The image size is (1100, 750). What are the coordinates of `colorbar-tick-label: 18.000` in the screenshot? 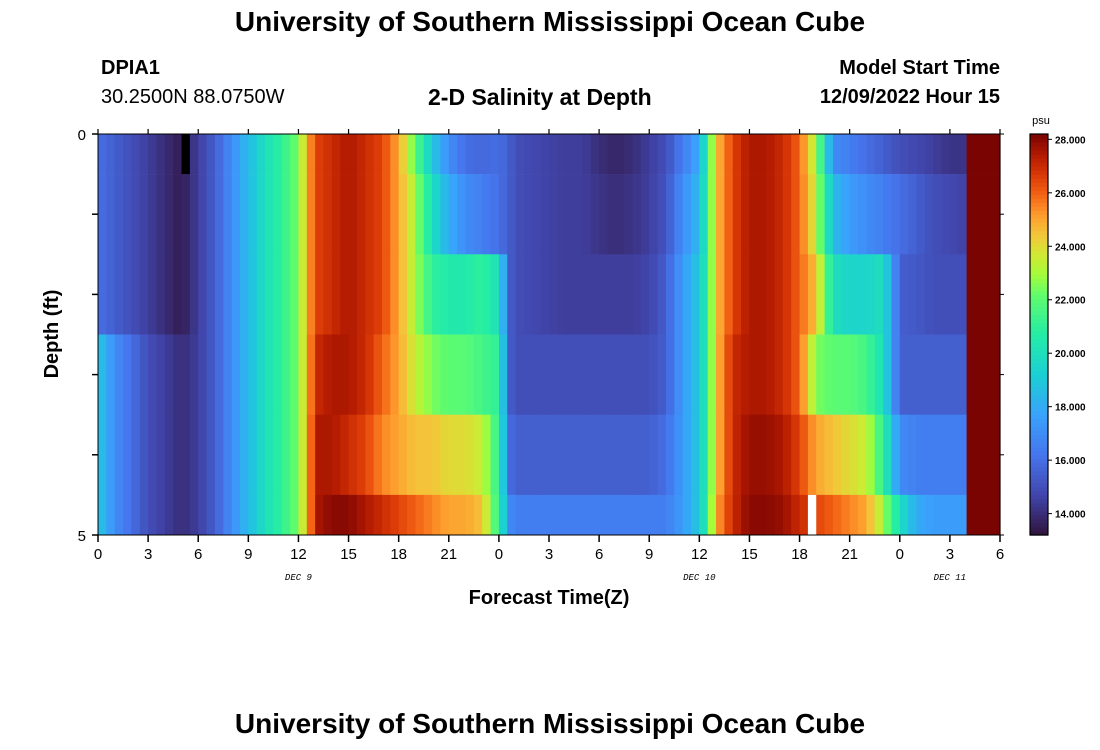 It's located at (1070, 408).